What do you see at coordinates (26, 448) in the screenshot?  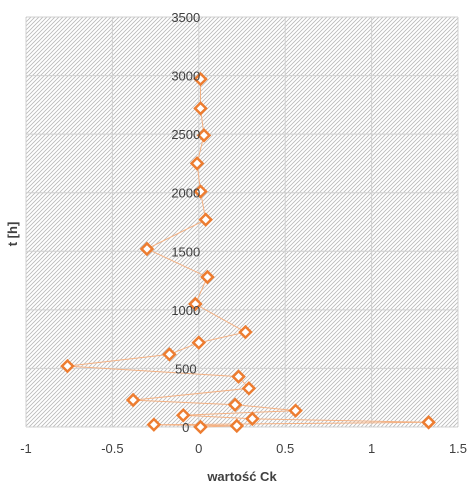 I see `x-tick-label: -1` at bounding box center [26, 448].